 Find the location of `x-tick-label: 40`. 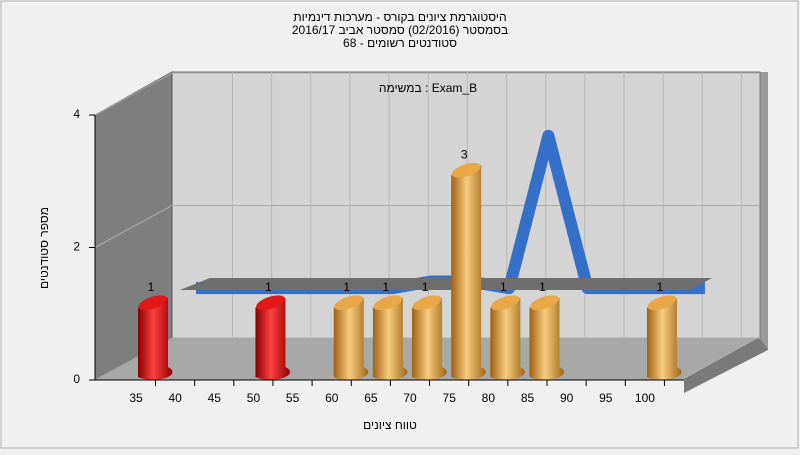

x-tick-label: 40 is located at coordinates (175, 398).